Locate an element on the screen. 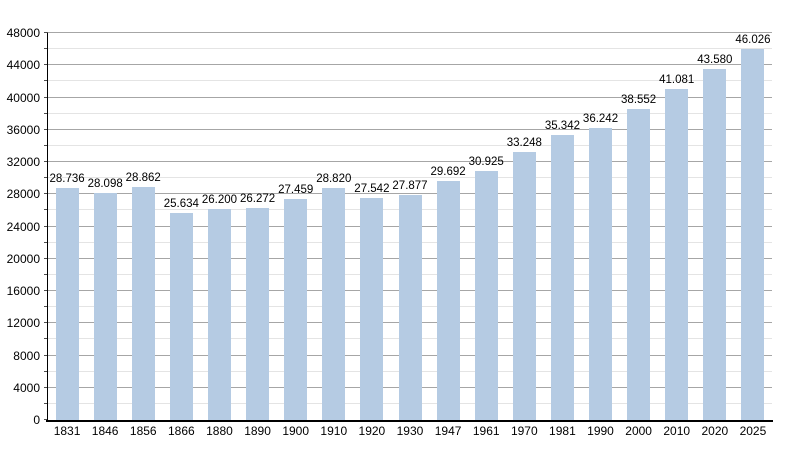 The width and height of the screenshot is (800, 450). y-tick-label: 12000 is located at coordinates (23, 323).